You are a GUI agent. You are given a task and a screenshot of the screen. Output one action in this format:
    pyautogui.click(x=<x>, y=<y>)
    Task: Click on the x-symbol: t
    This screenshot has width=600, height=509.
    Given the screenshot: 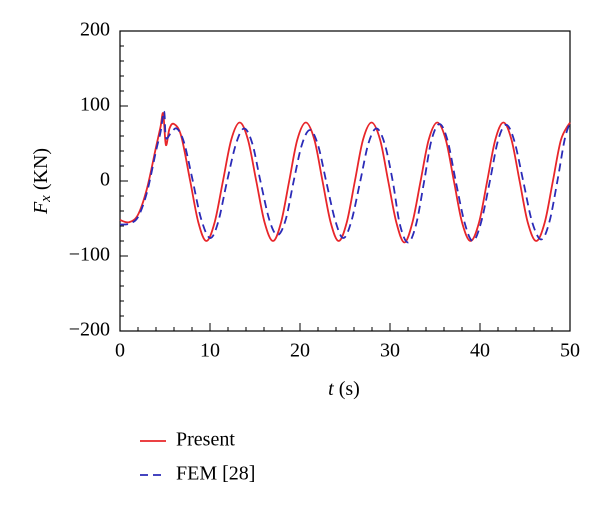 What is the action you would take?
    pyautogui.click(x=331, y=389)
    